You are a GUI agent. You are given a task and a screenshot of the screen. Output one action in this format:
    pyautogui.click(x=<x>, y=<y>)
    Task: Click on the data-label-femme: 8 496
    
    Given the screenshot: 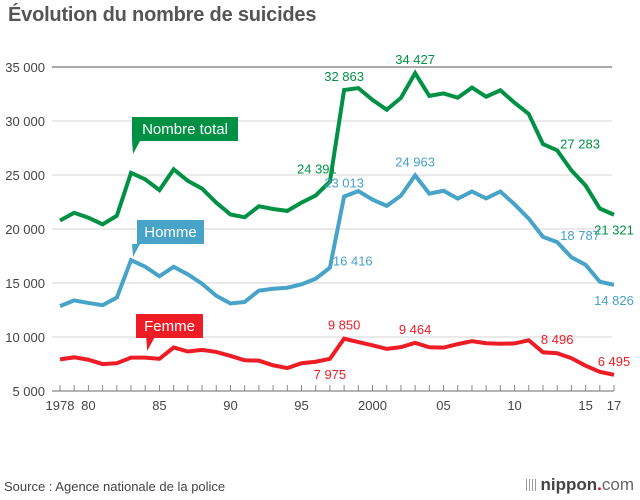 What is the action you would take?
    pyautogui.click(x=557, y=339)
    